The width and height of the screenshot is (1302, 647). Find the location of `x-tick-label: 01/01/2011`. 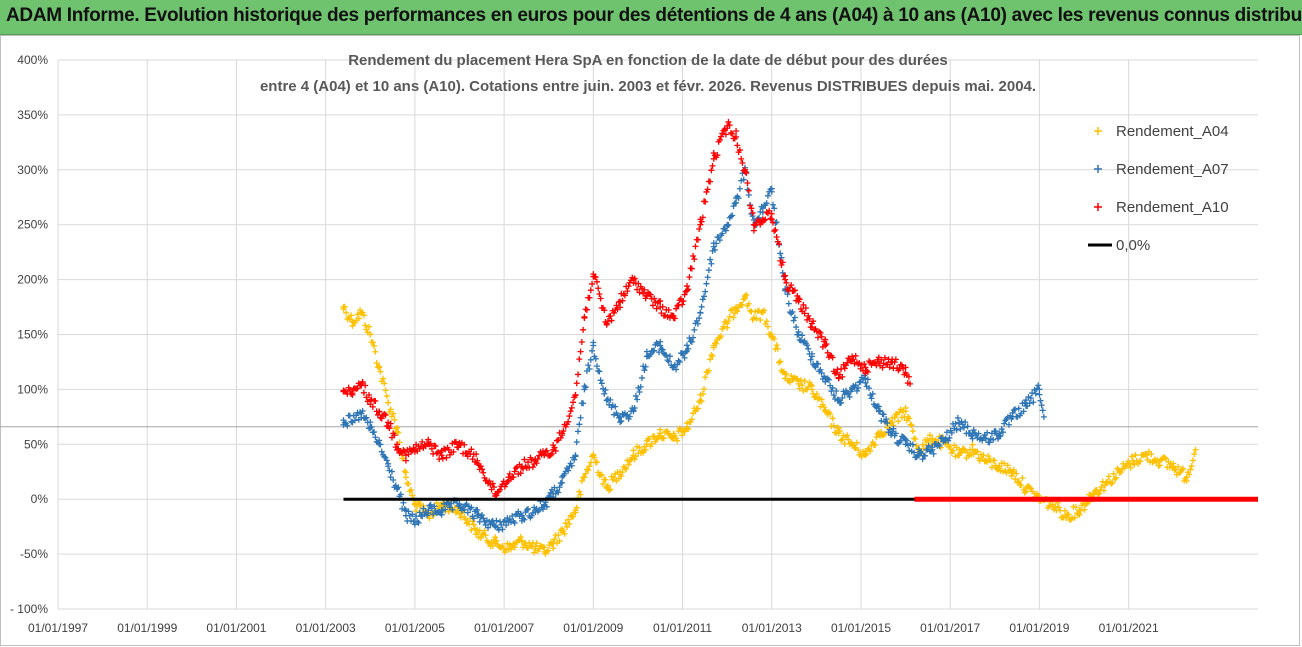

x-tick-label: 01/01/2011 is located at coordinates (682, 628).